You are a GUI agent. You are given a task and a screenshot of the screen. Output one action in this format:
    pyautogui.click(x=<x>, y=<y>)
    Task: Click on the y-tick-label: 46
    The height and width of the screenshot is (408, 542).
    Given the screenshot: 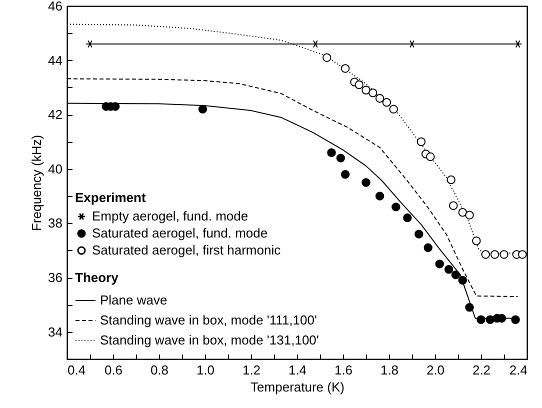 What is the action you would take?
    pyautogui.click(x=55, y=7)
    